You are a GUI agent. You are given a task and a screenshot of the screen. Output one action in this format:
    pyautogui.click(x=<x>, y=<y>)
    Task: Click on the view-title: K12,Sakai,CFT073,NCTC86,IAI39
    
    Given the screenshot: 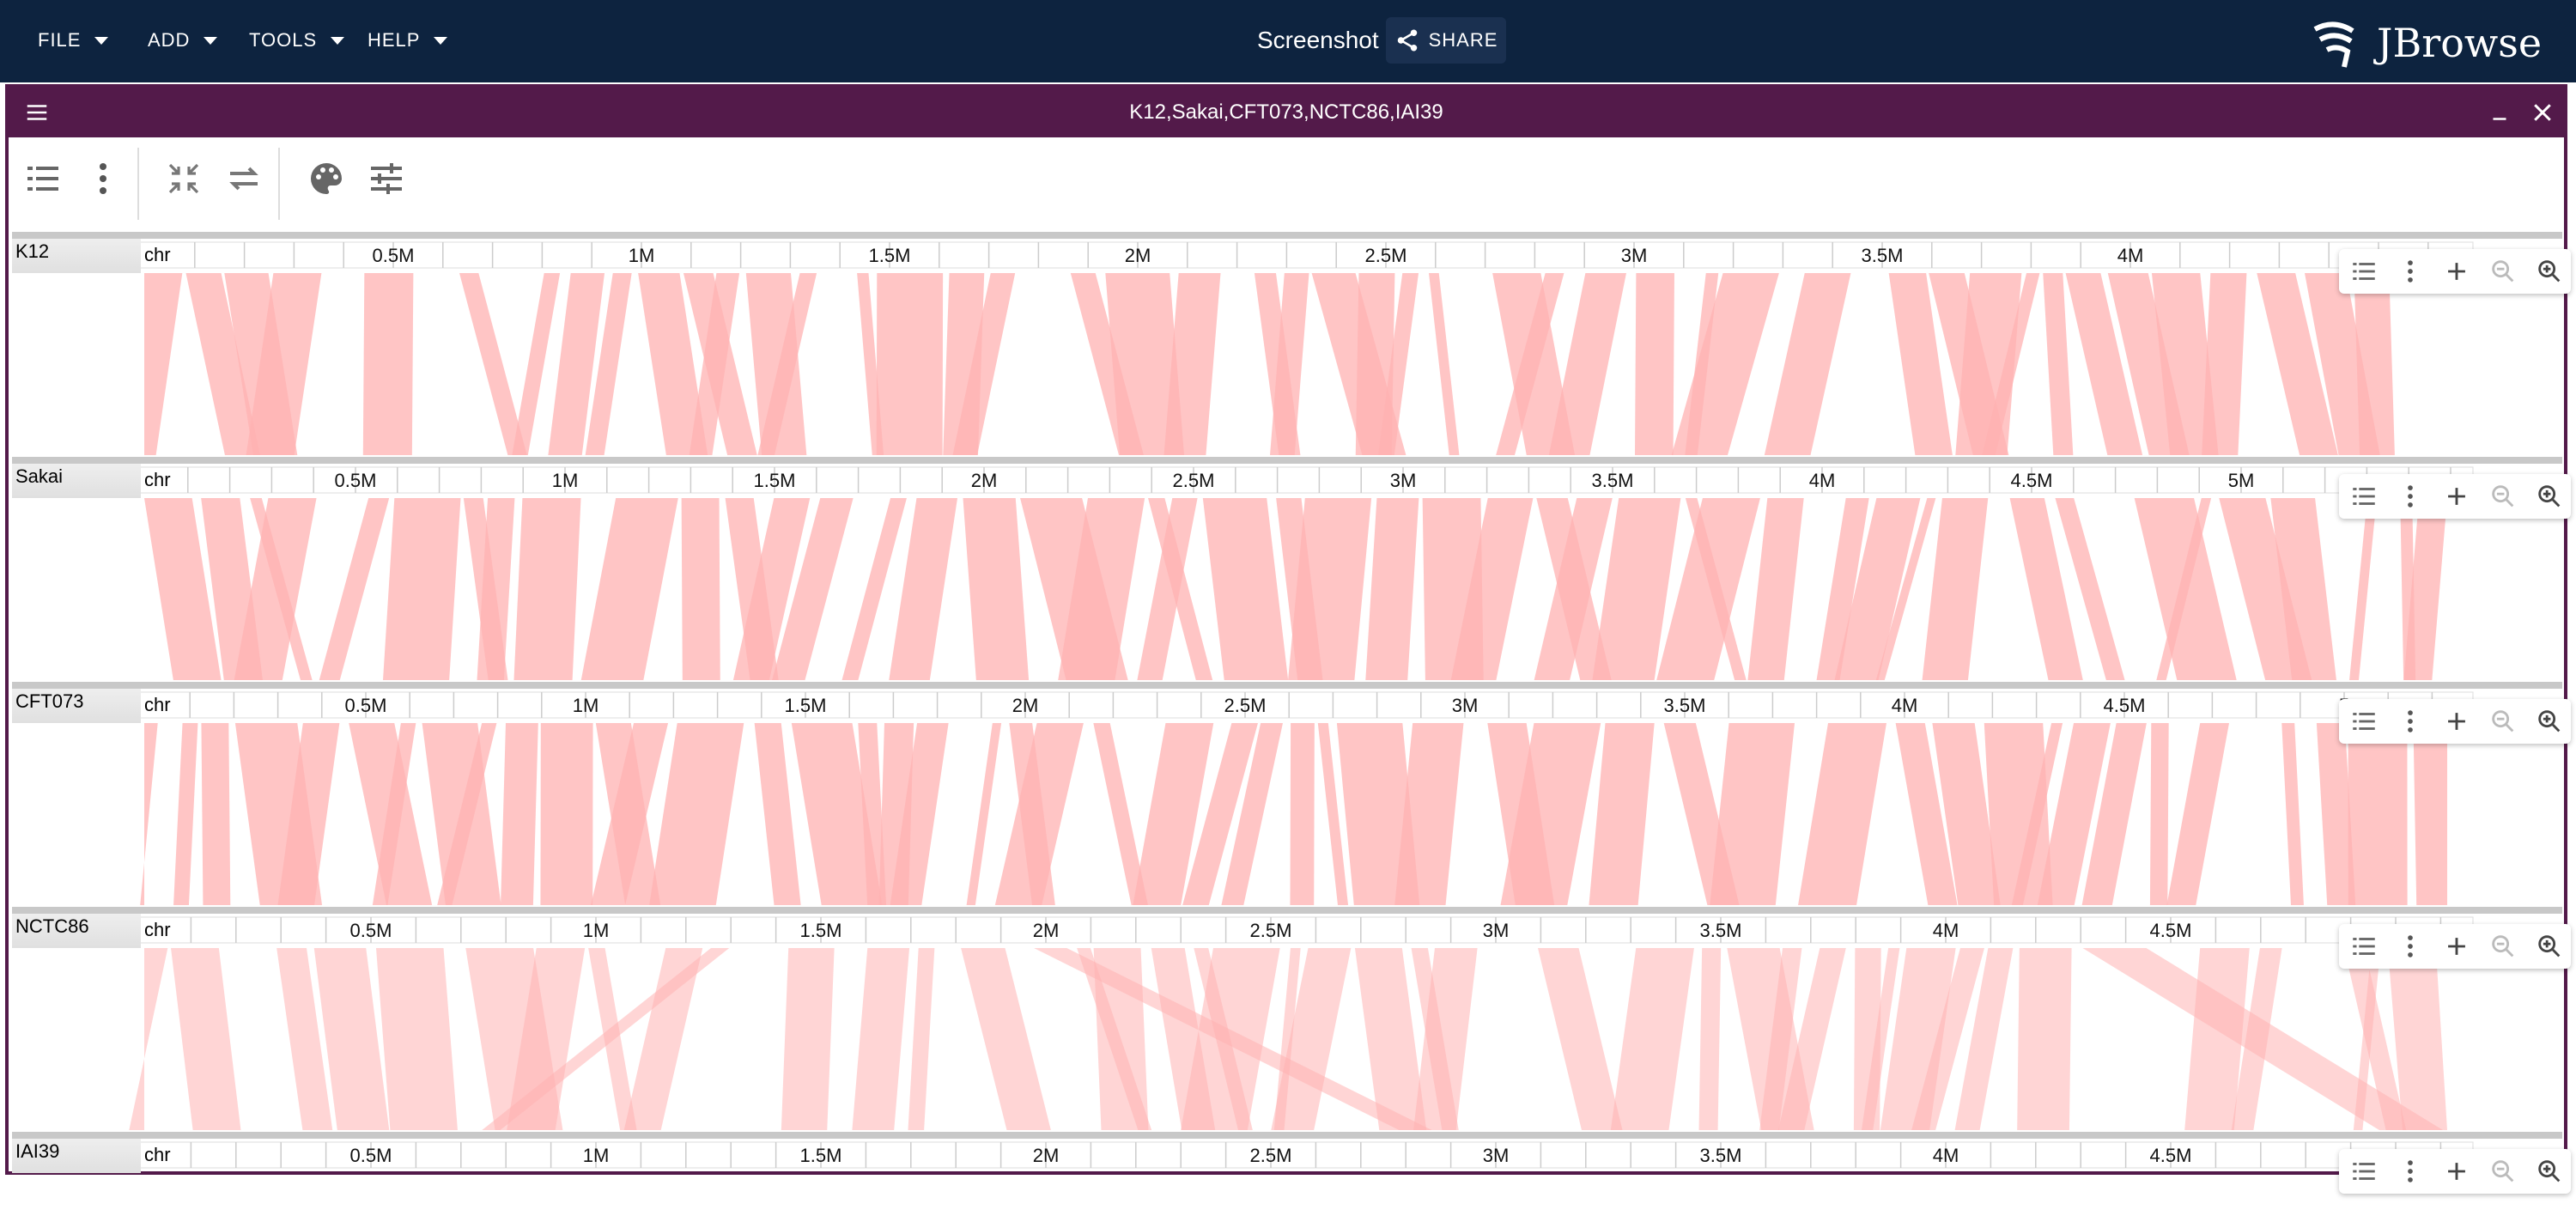 What is the action you would take?
    pyautogui.click(x=1286, y=112)
    